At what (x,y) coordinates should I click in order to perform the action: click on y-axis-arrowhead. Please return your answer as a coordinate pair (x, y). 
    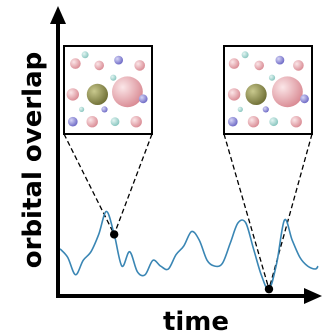
    Looking at the image, I should click on (58, 15).